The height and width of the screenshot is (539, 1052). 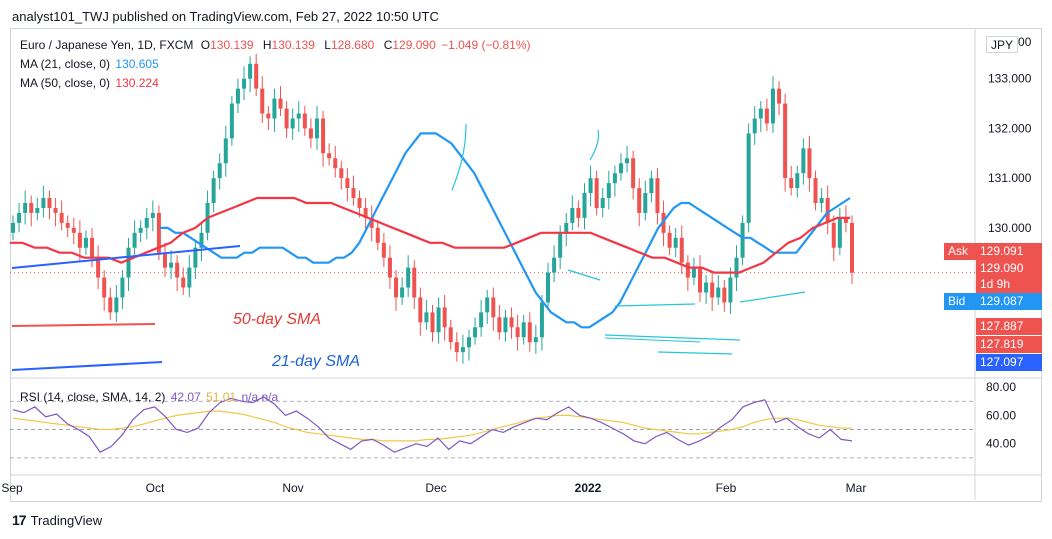 I want to click on currency-badge: JPY, so click(x=1002, y=44).